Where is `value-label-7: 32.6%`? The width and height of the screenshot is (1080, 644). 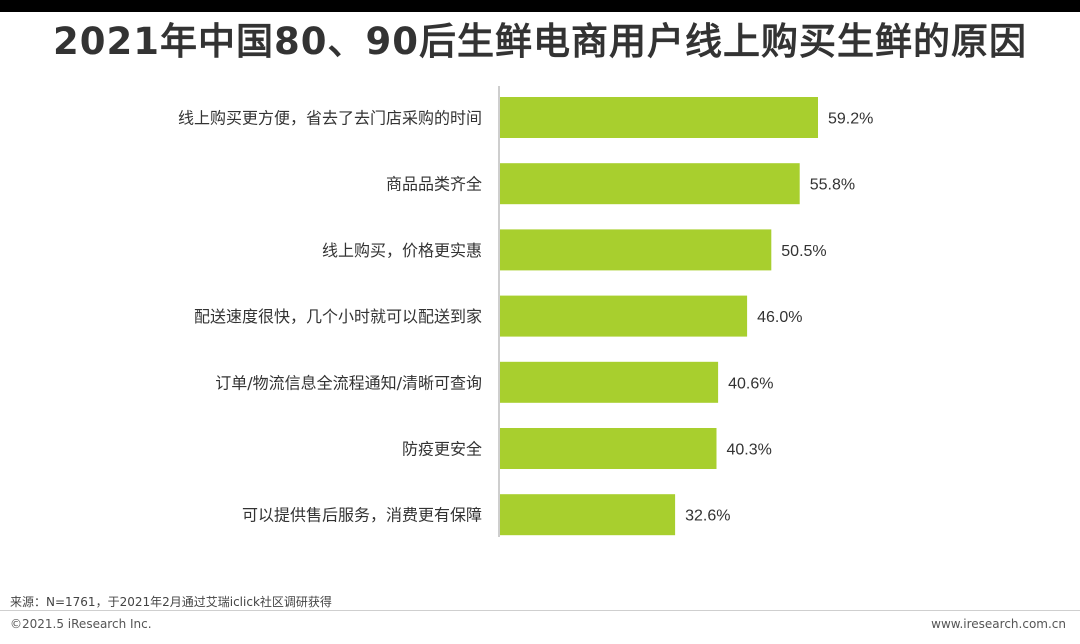
value-label-7: 32.6% is located at coordinates (707, 516).